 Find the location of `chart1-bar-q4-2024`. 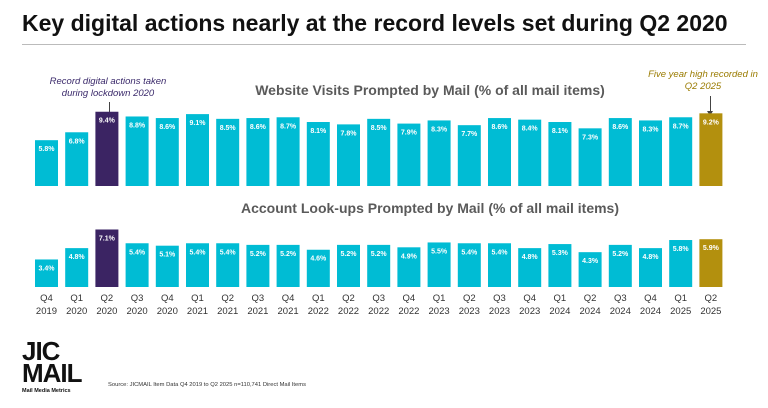

chart1-bar-q4-2024 is located at coordinates (650, 153).